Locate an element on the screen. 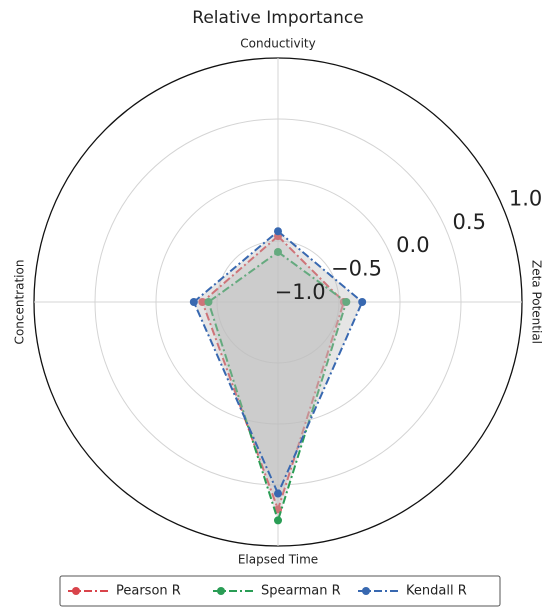  r-tick-label: 1.0 is located at coordinates (525, 198).